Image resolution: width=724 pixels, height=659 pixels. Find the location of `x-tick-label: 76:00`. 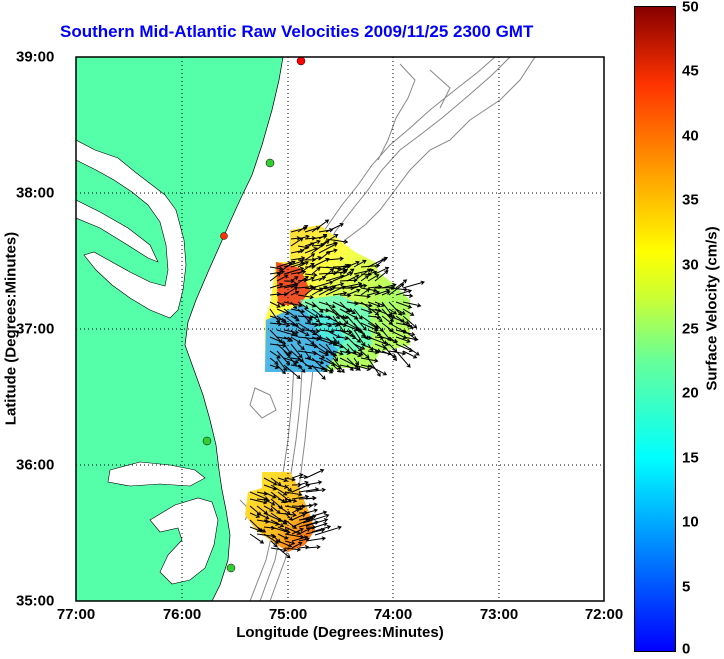

x-tick-label: 76:00 is located at coordinates (182, 614).